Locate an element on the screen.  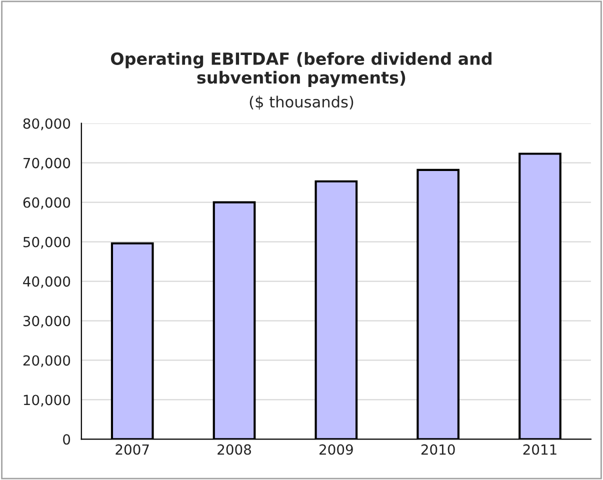
y-tick-label: 70,000 is located at coordinates (47, 164).